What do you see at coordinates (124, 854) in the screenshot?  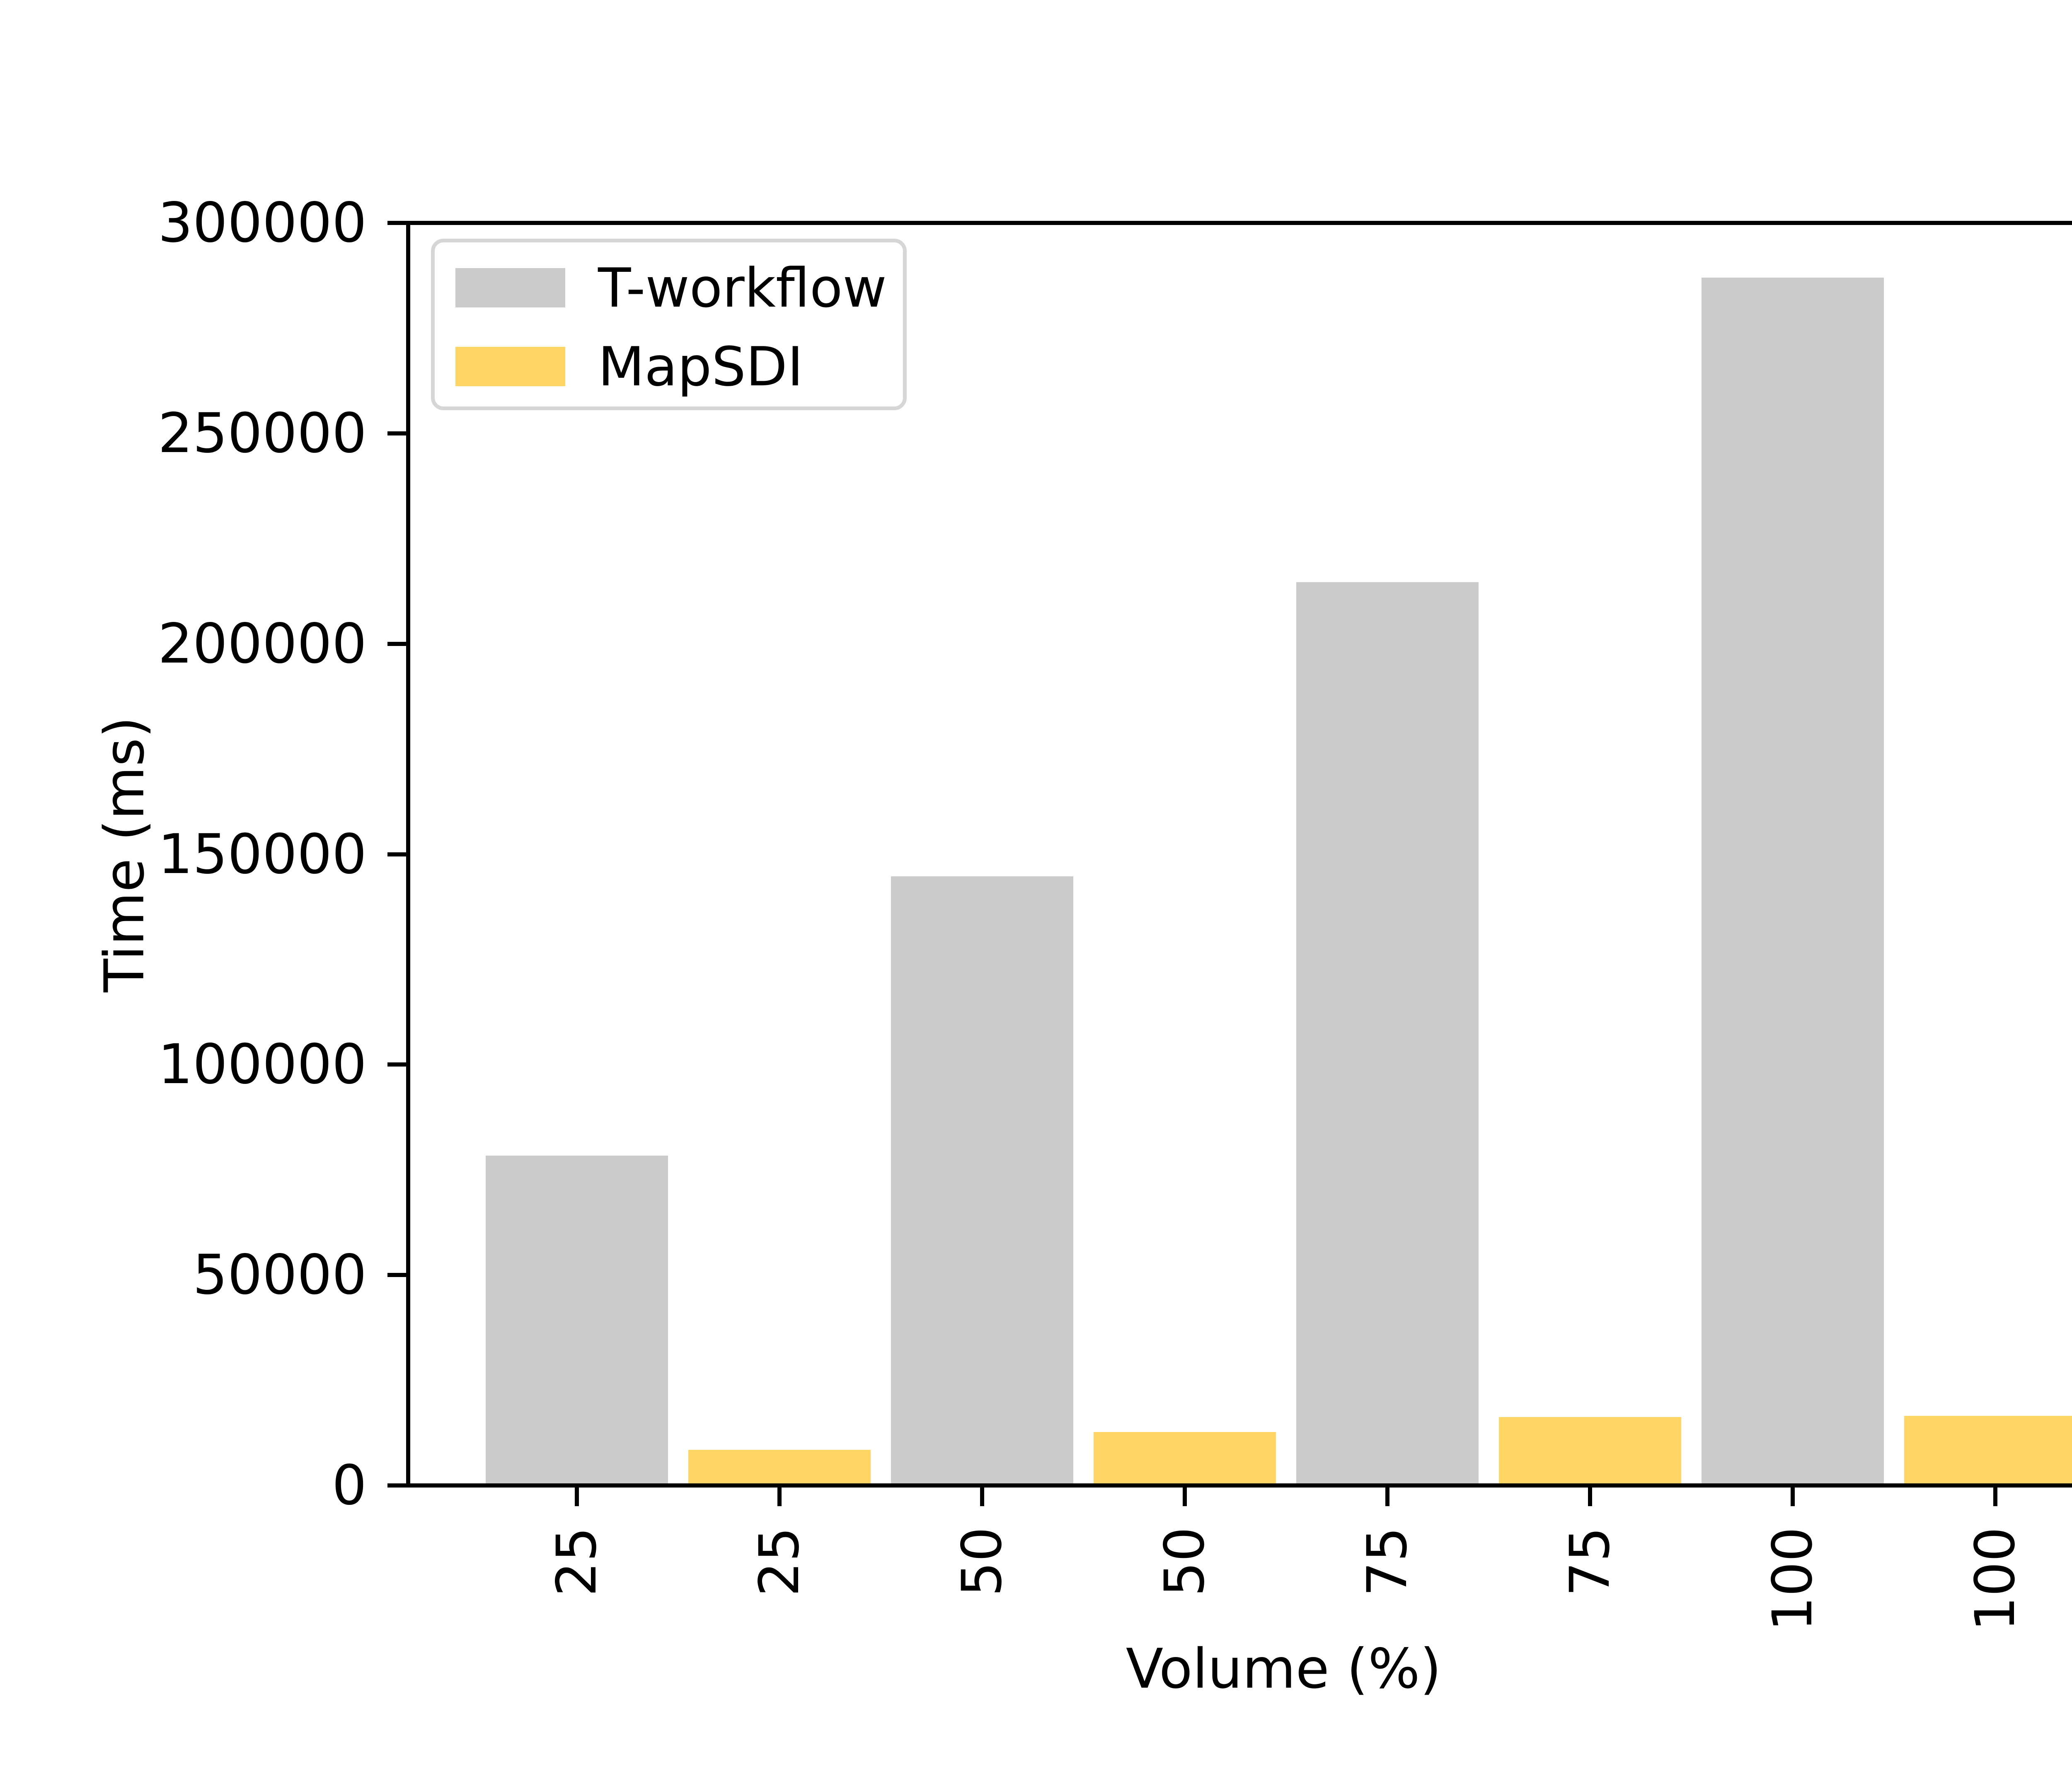 I see `y-axis-title: Time (ms)` at bounding box center [124, 854].